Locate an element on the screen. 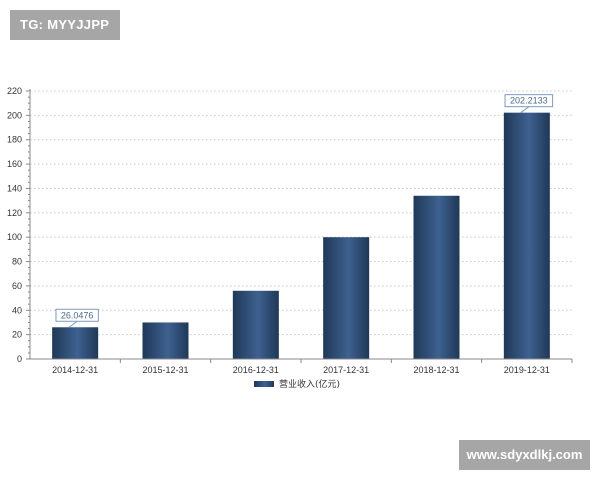 This screenshot has height=480, width=600. y-tick-label: 220 is located at coordinates (14, 91).